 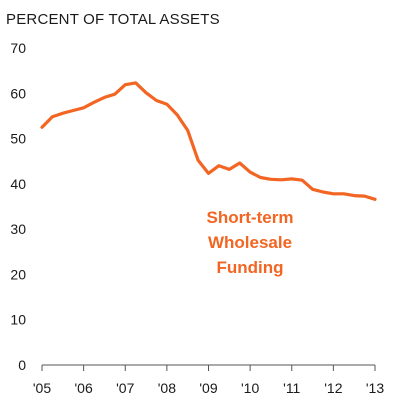 I want to click on y-tick-label: 20, so click(x=18, y=274).